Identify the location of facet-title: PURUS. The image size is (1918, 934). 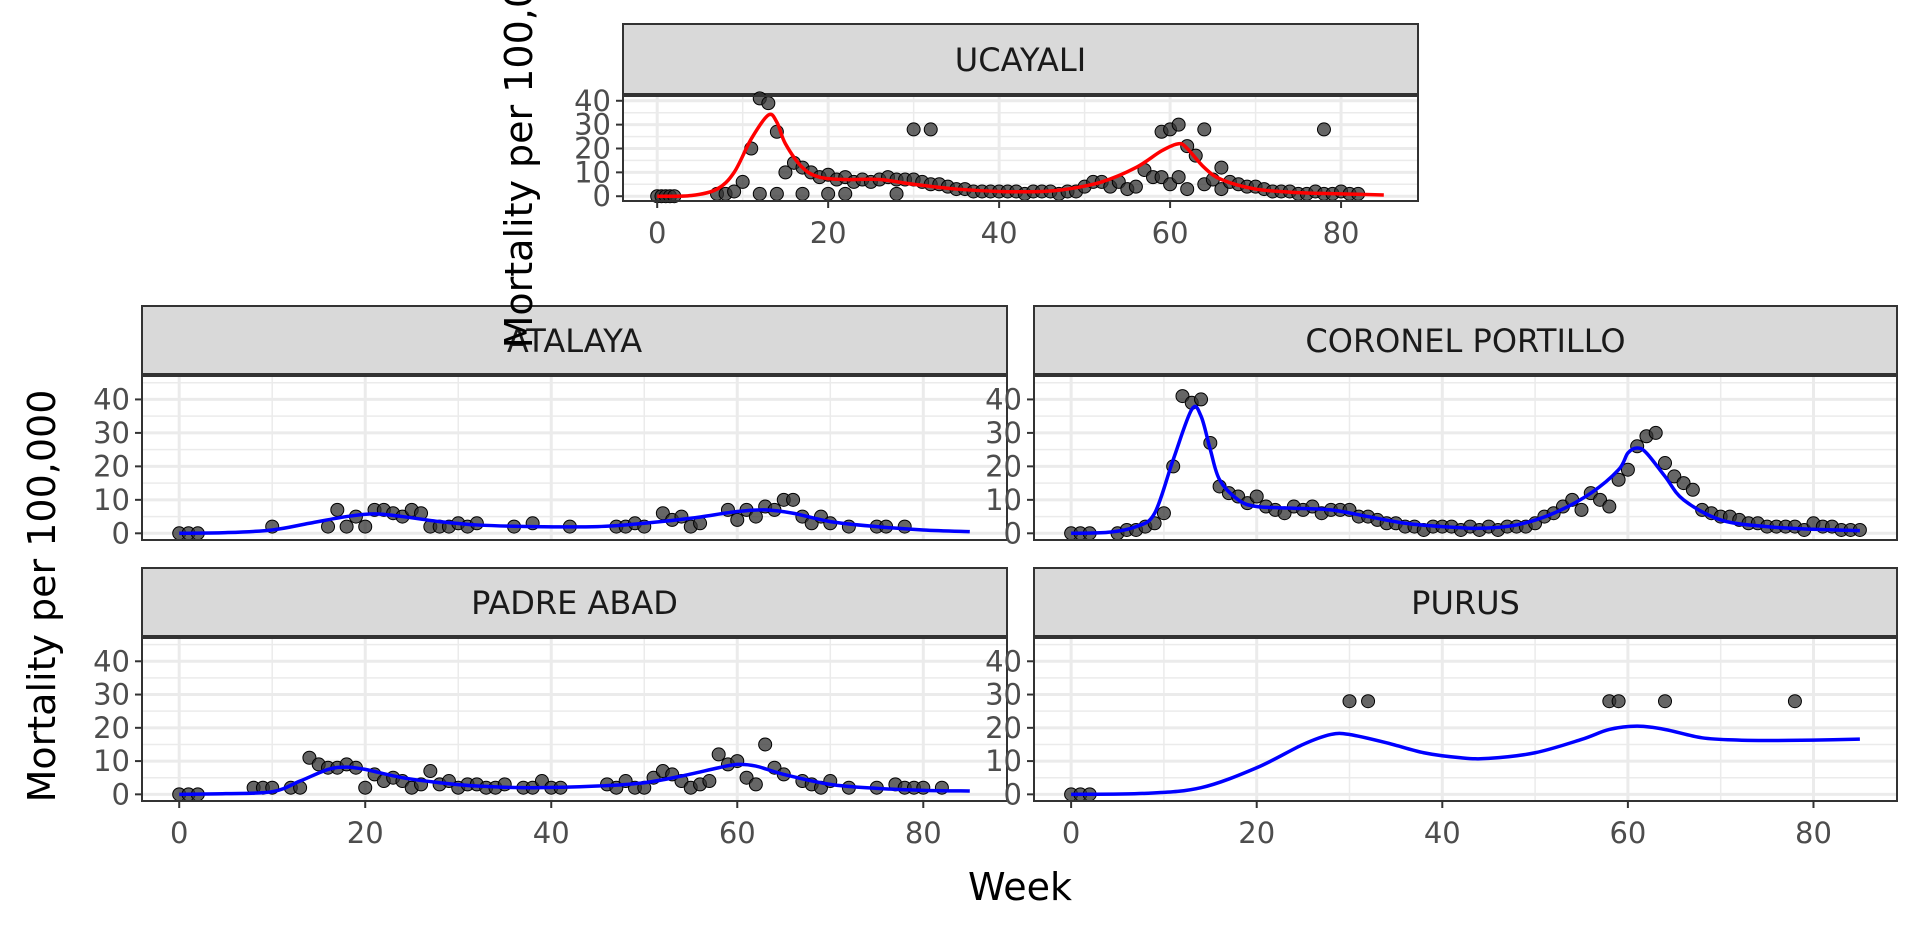
(1465, 603).